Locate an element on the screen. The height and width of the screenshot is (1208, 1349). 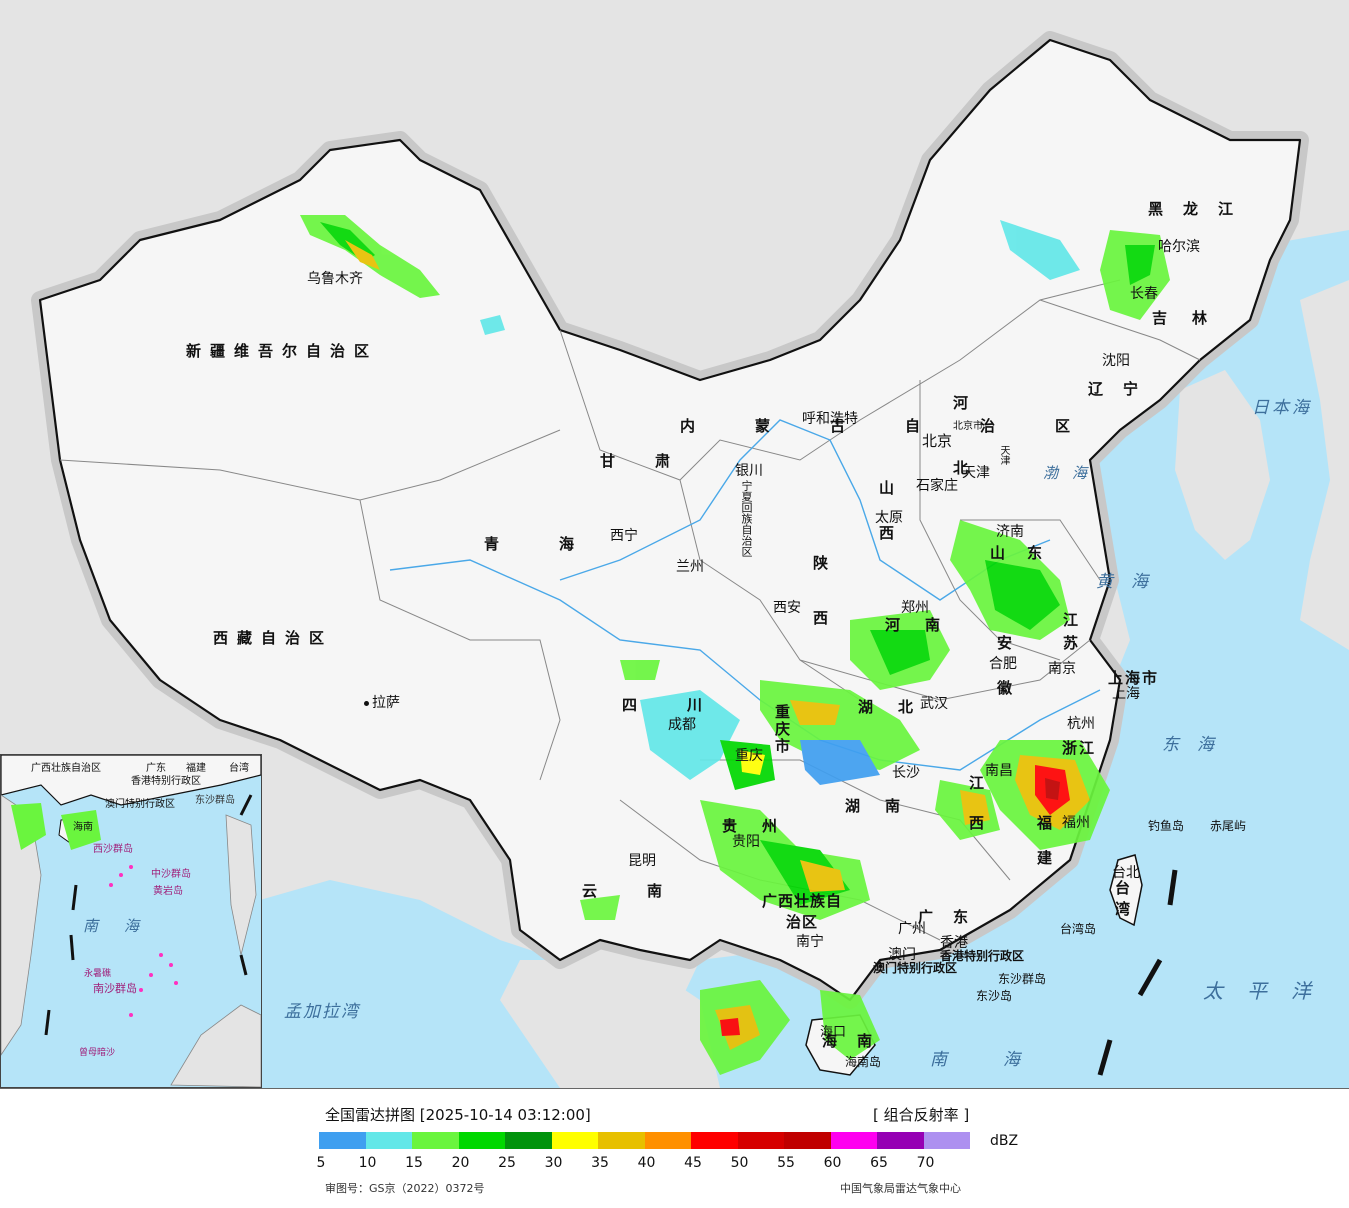
island-label-dongsha: 东沙岛 is located at coordinates (994, 996).